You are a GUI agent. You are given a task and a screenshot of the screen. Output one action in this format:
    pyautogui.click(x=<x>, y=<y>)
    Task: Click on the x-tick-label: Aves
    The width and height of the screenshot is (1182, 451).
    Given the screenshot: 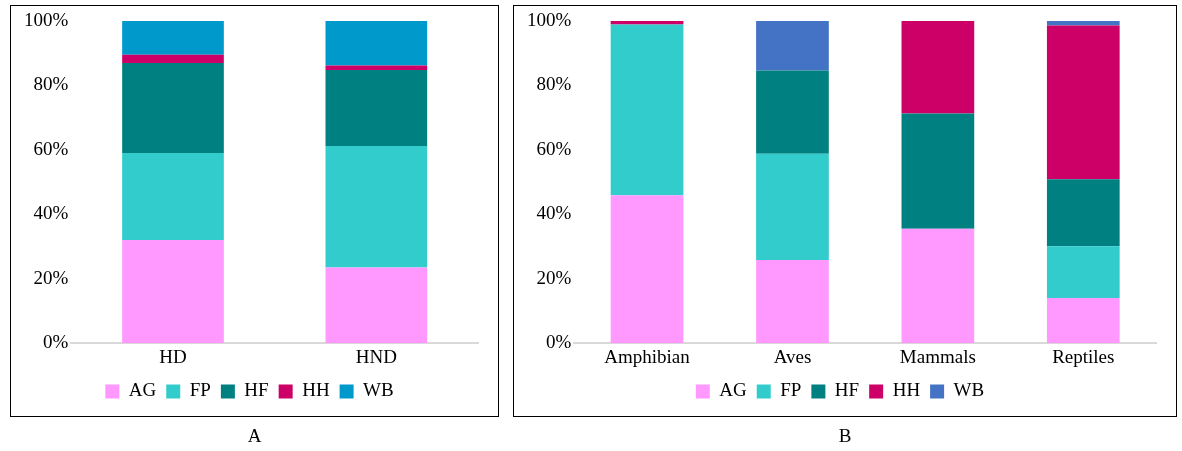 What is the action you would take?
    pyautogui.click(x=792, y=356)
    